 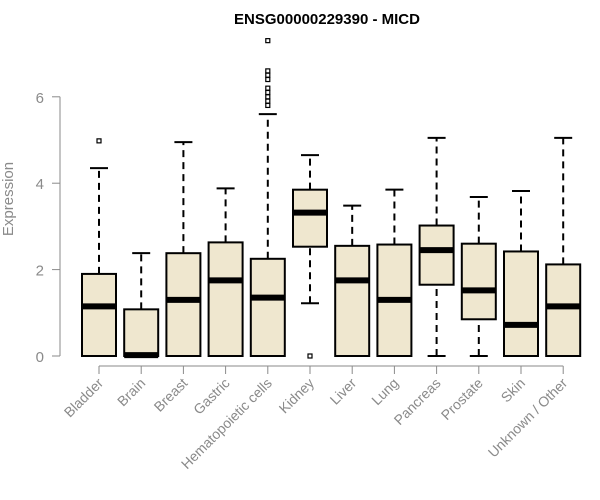 I want to click on x-tick-label: Liver, so click(x=343, y=391).